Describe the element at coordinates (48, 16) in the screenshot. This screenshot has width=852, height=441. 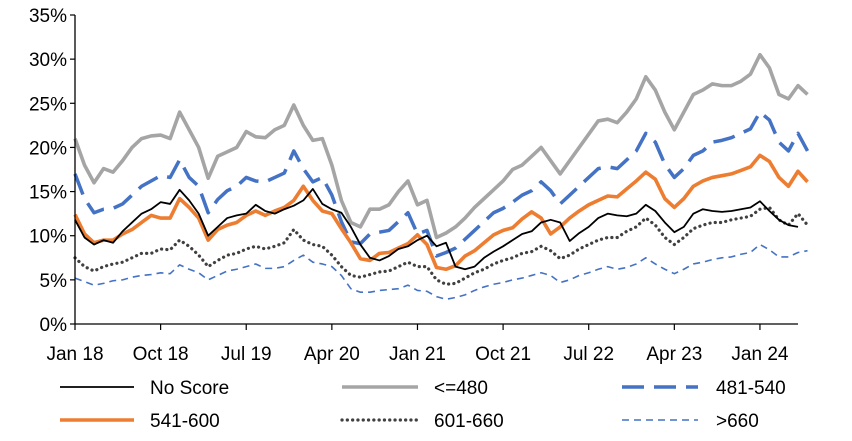
I see `y-tick-label: 35%` at that location.